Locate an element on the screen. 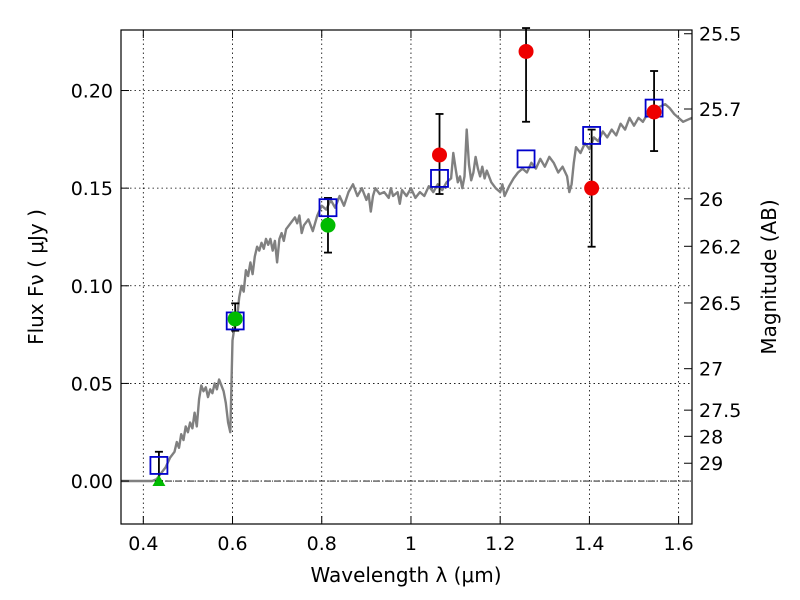 The image size is (800, 600). right-tick-label: 25.7 is located at coordinates (720, 110).